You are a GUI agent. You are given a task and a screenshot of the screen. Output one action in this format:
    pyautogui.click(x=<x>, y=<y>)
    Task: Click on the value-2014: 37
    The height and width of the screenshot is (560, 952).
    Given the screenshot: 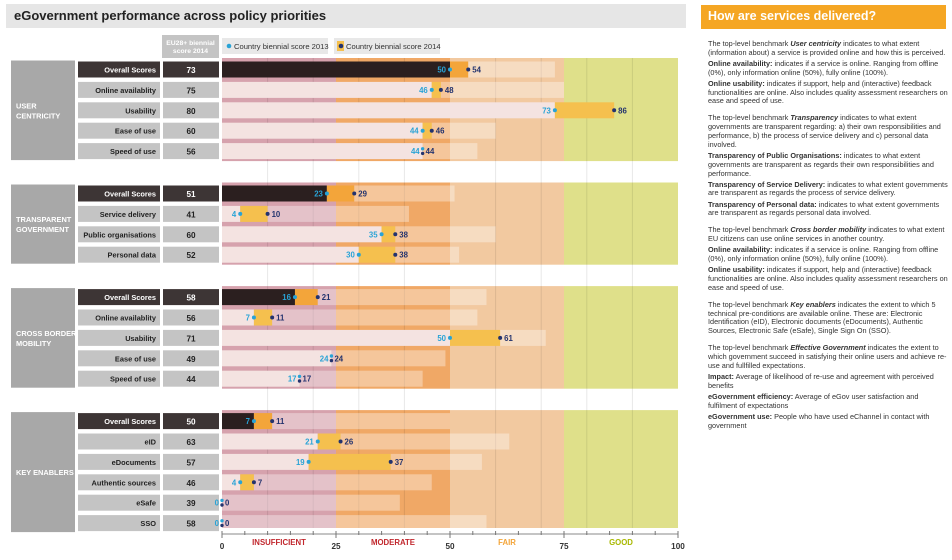 What is the action you would take?
    pyautogui.click(x=399, y=462)
    